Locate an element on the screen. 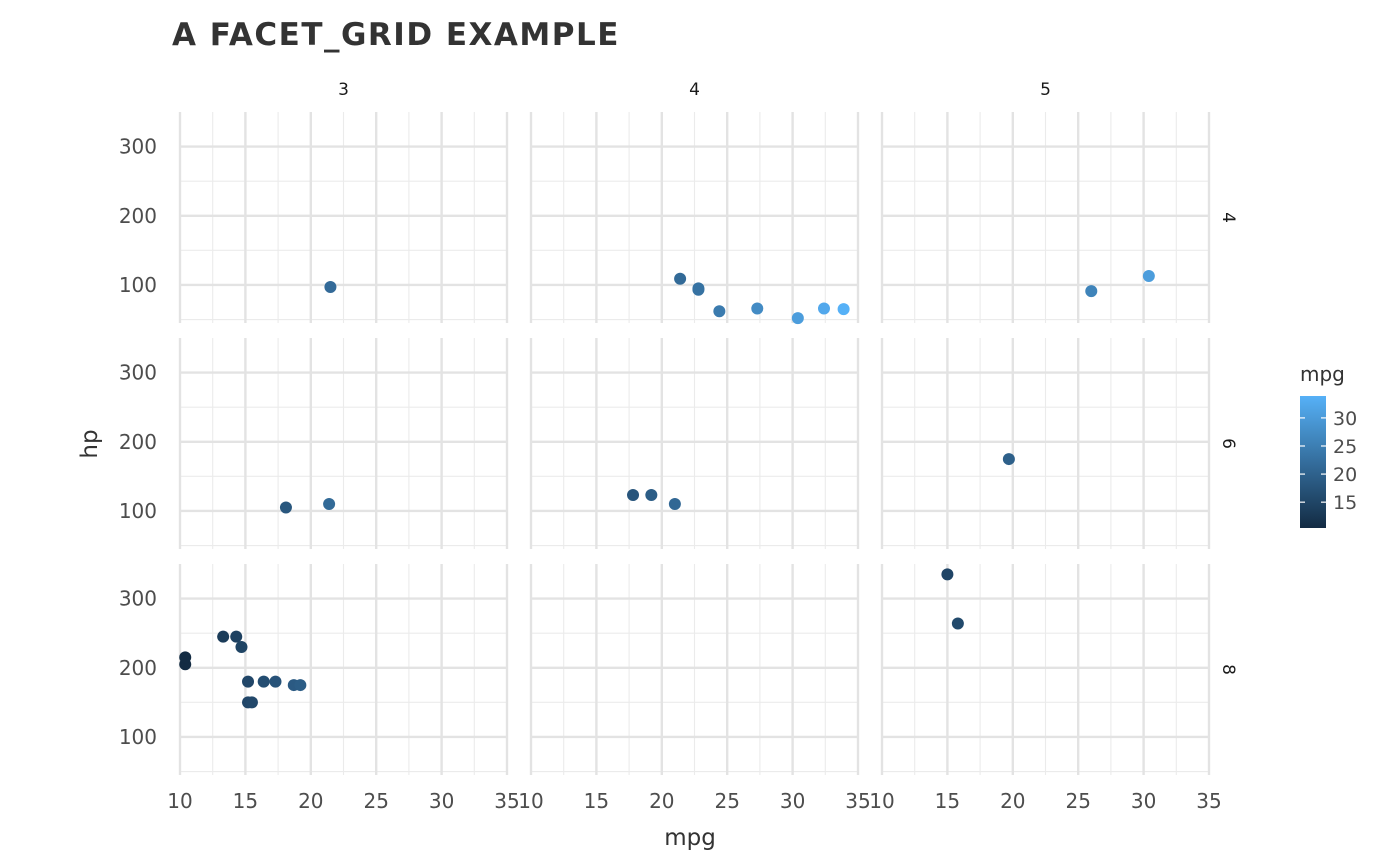 This screenshot has width=1400, height=865. strip-col-label: 3 is located at coordinates (343, 90).